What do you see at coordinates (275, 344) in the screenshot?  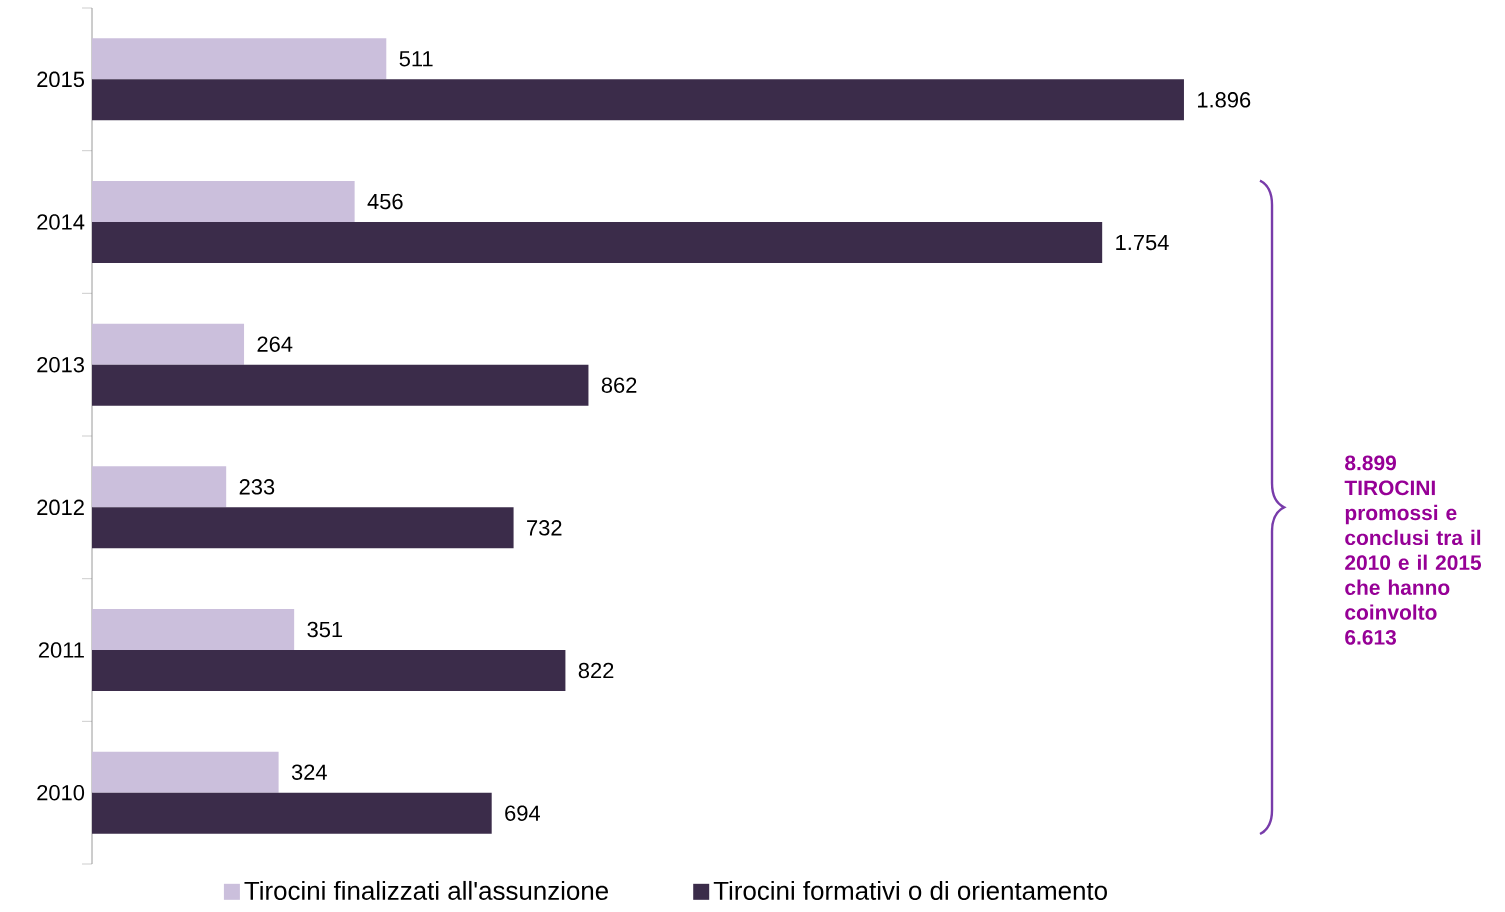 I see `data-label: 264` at bounding box center [275, 344].